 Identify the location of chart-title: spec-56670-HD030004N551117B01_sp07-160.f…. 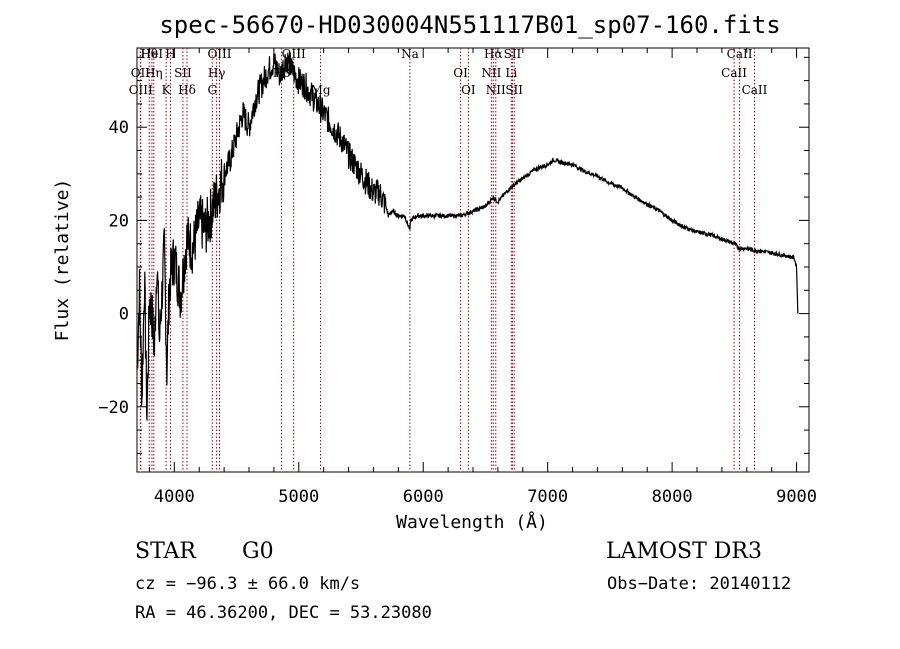
(469, 25).